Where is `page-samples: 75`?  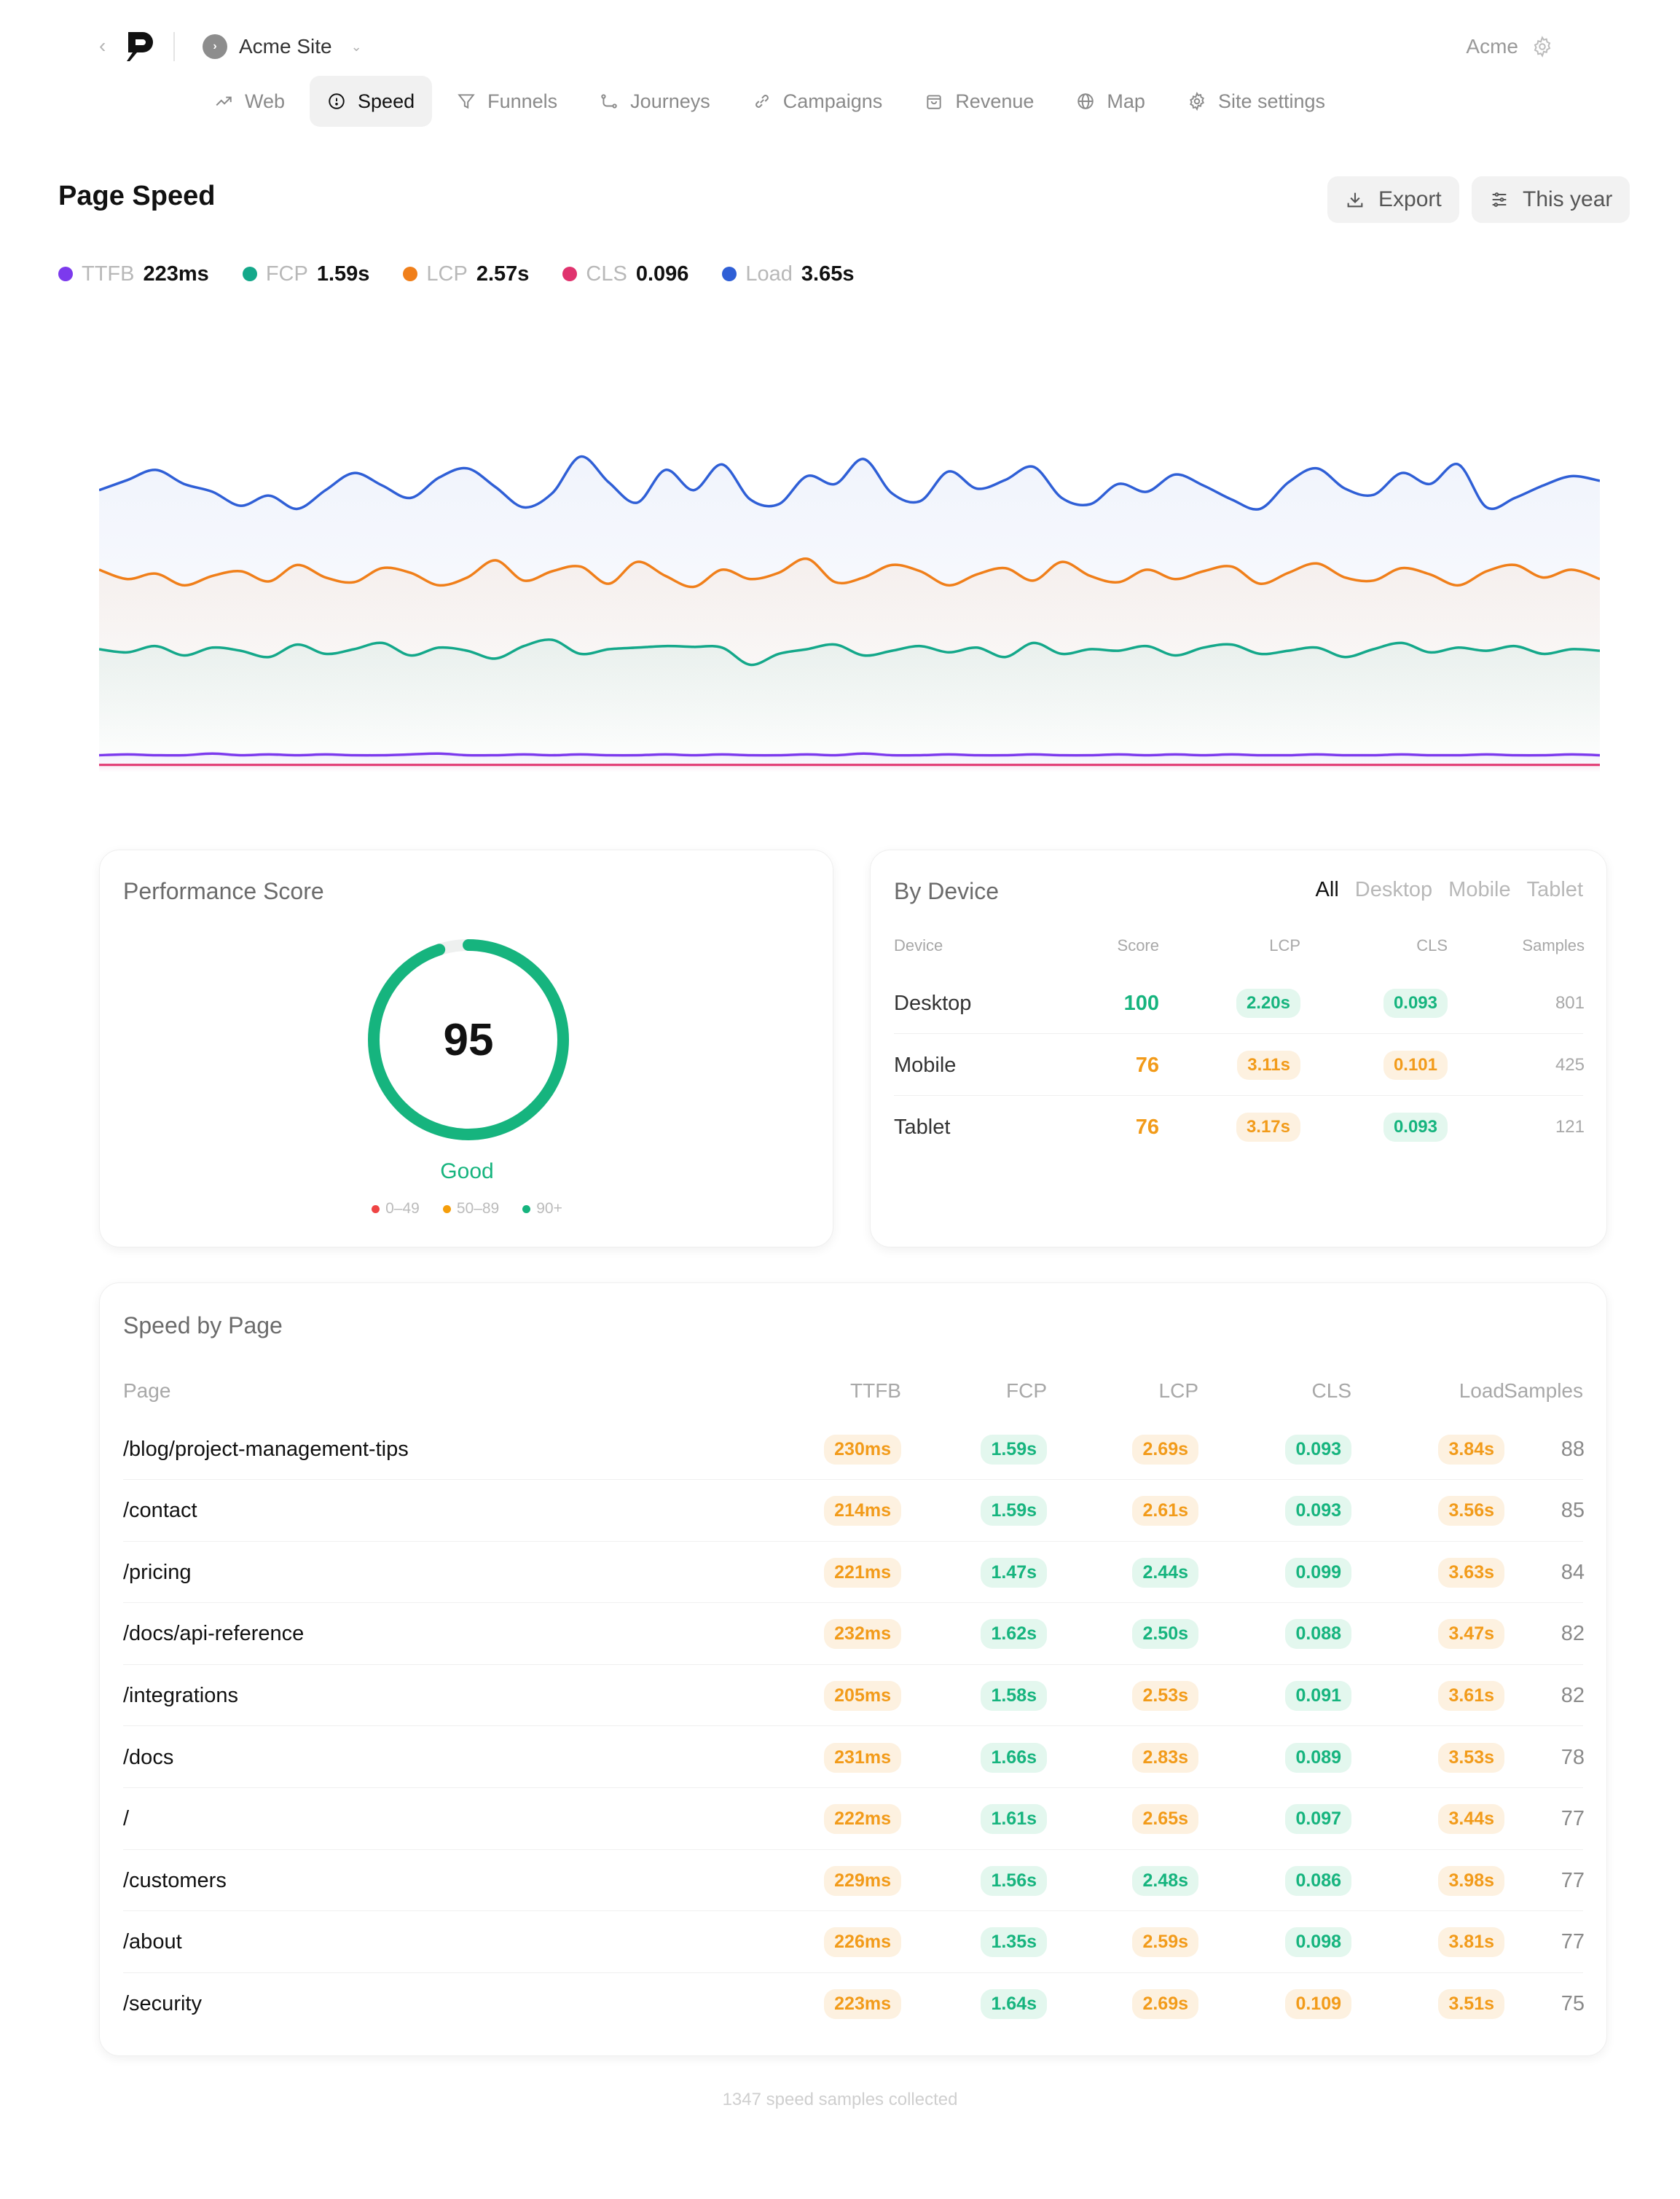
page-samples: 75 is located at coordinates (1573, 2003).